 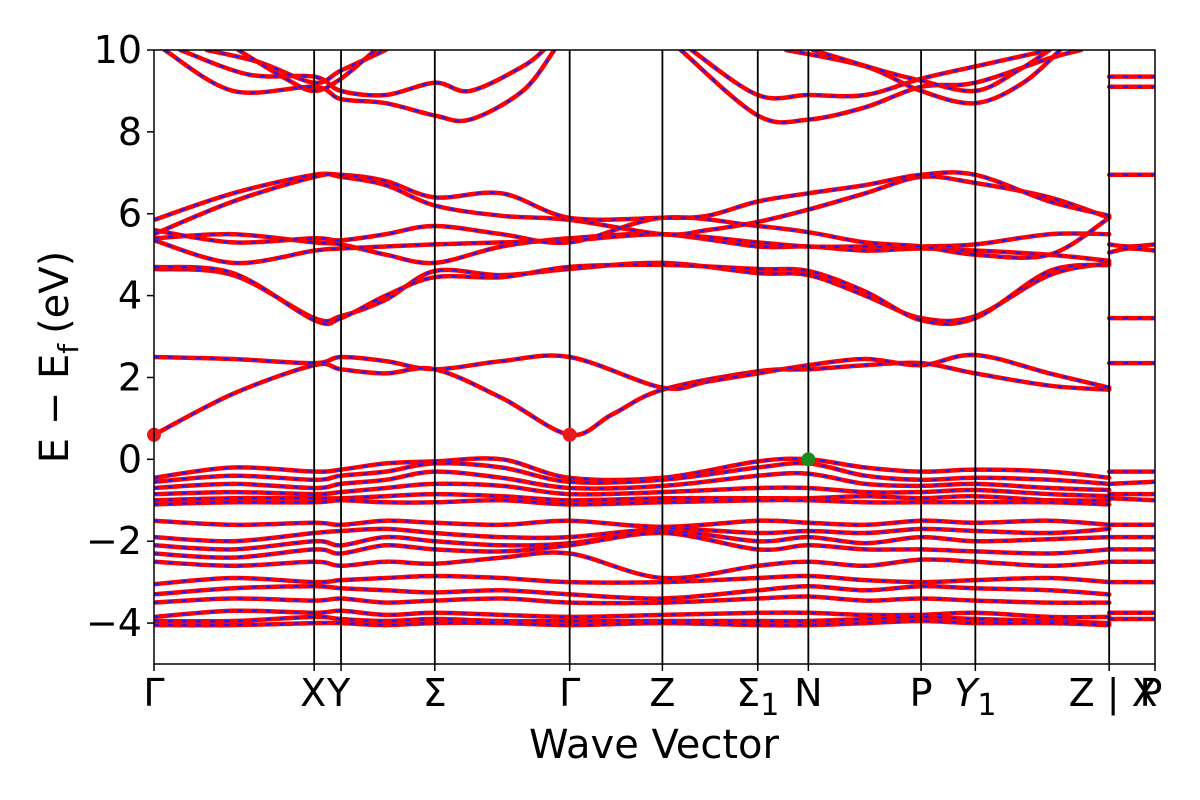 I want to click on band-1-spin-up, so click(x=633, y=372).